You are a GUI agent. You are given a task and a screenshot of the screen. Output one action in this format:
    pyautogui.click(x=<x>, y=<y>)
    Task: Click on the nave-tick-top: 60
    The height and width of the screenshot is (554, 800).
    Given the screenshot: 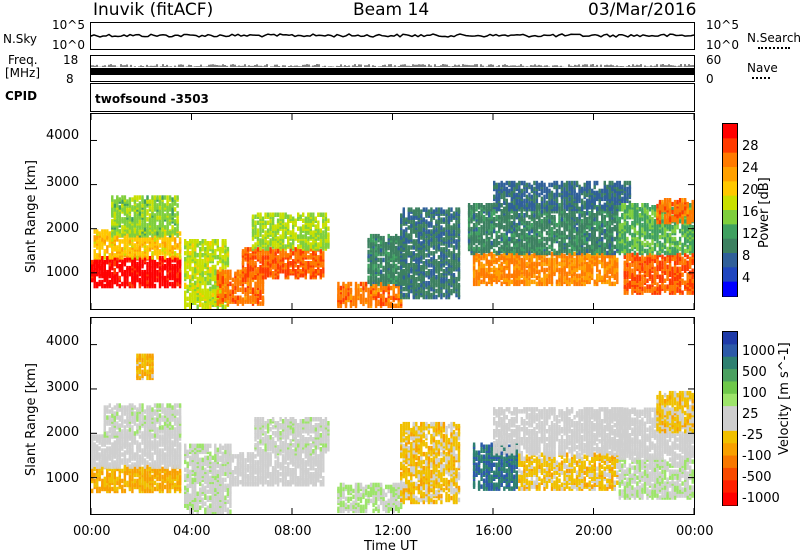 What is the action you would take?
    pyautogui.click(x=714, y=60)
    